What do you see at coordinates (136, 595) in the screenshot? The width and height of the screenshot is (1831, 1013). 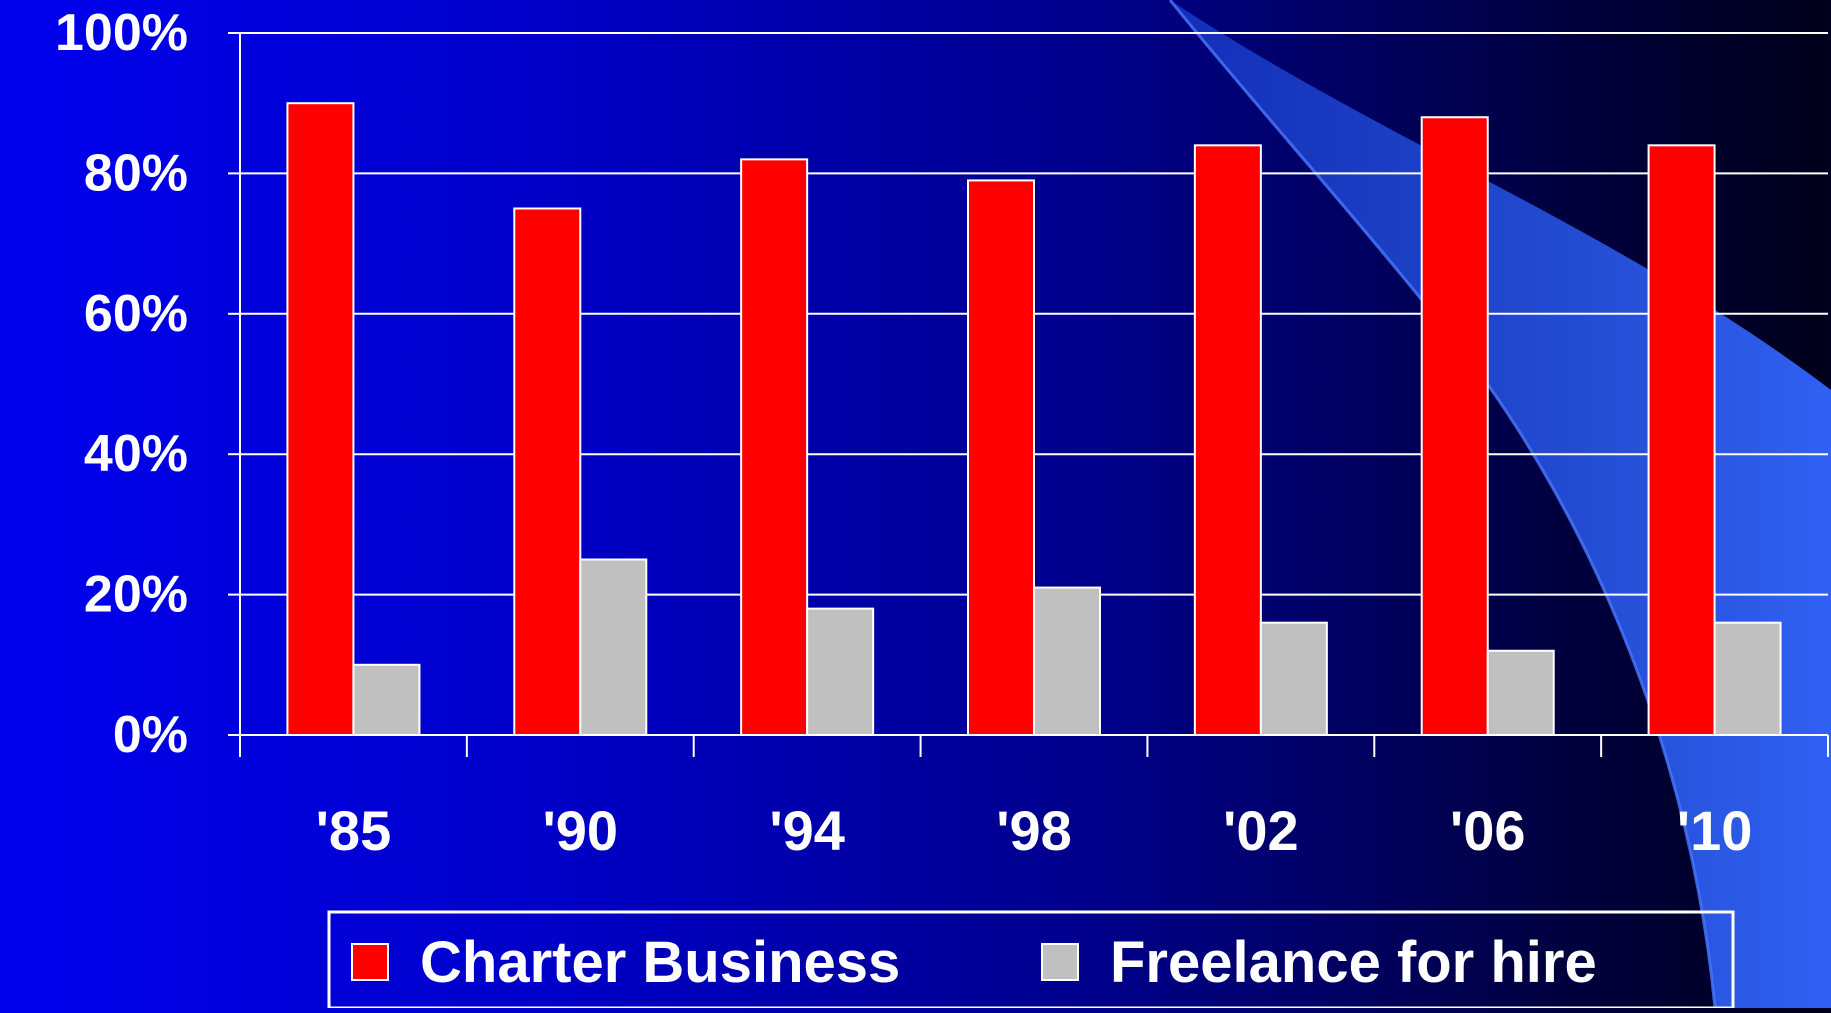 I see `y-tick-label: 20%` at bounding box center [136, 595].